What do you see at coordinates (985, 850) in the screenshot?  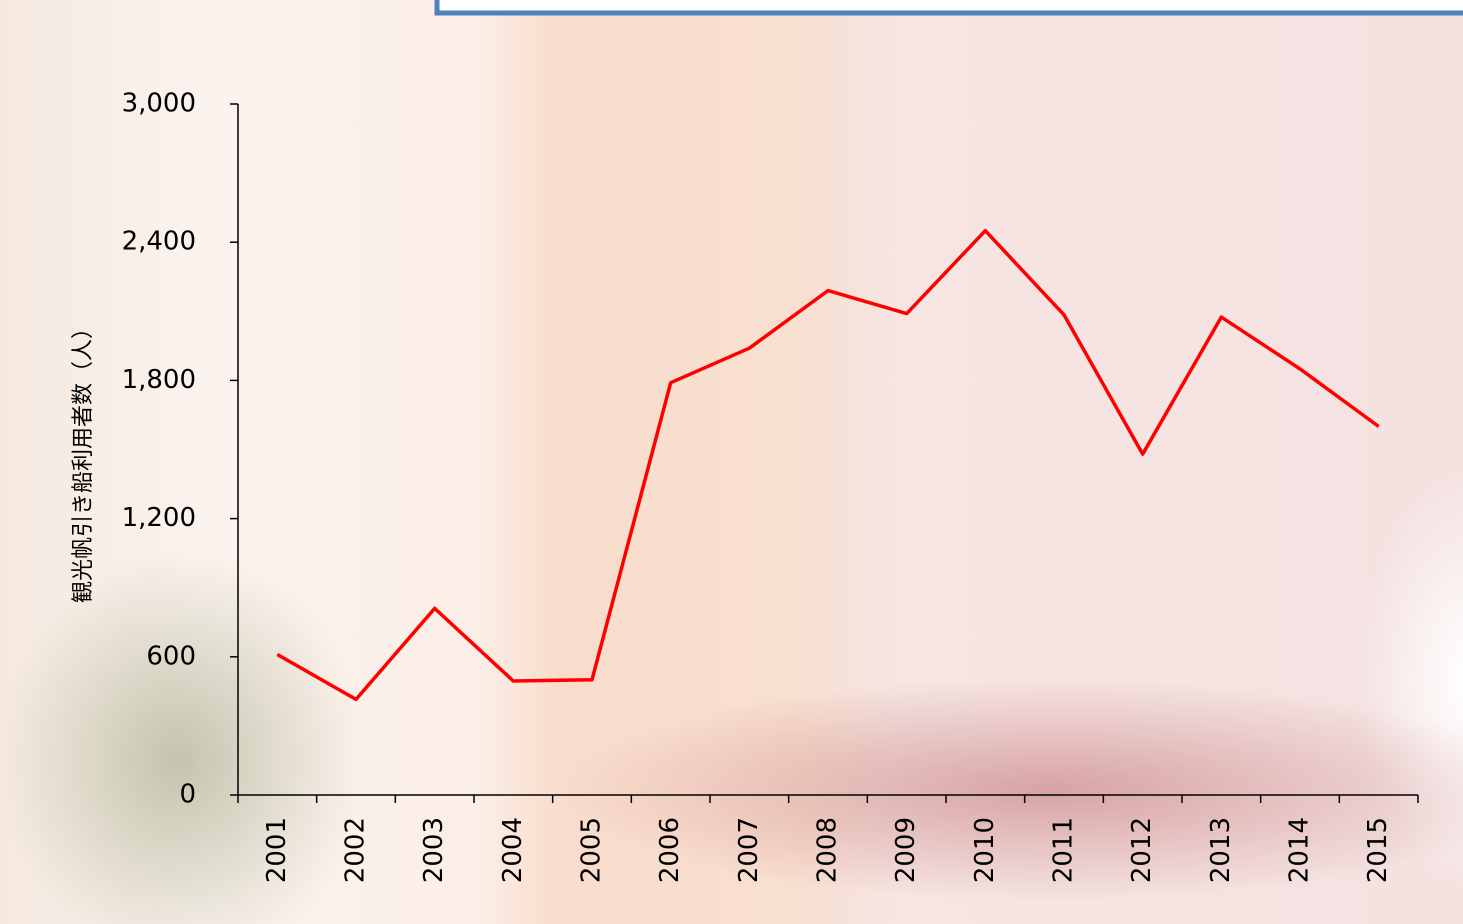 I see `x-tick-label: 2010` at bounding box center [985, 850].